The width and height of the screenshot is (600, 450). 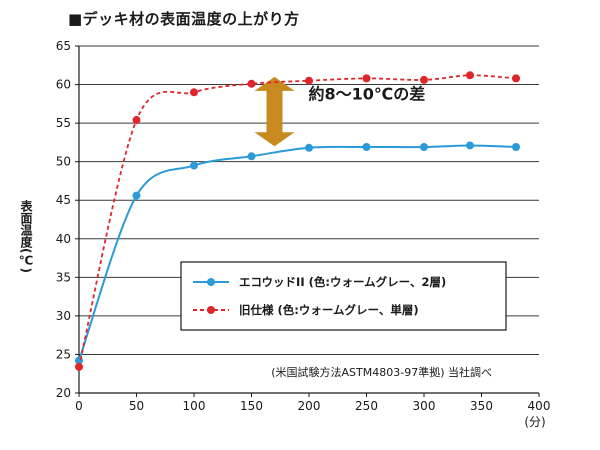 What do you see at coordinates (79, 406) in the screenshot?
I see `x-tick-label: 0` at bounding box center [79, 406].